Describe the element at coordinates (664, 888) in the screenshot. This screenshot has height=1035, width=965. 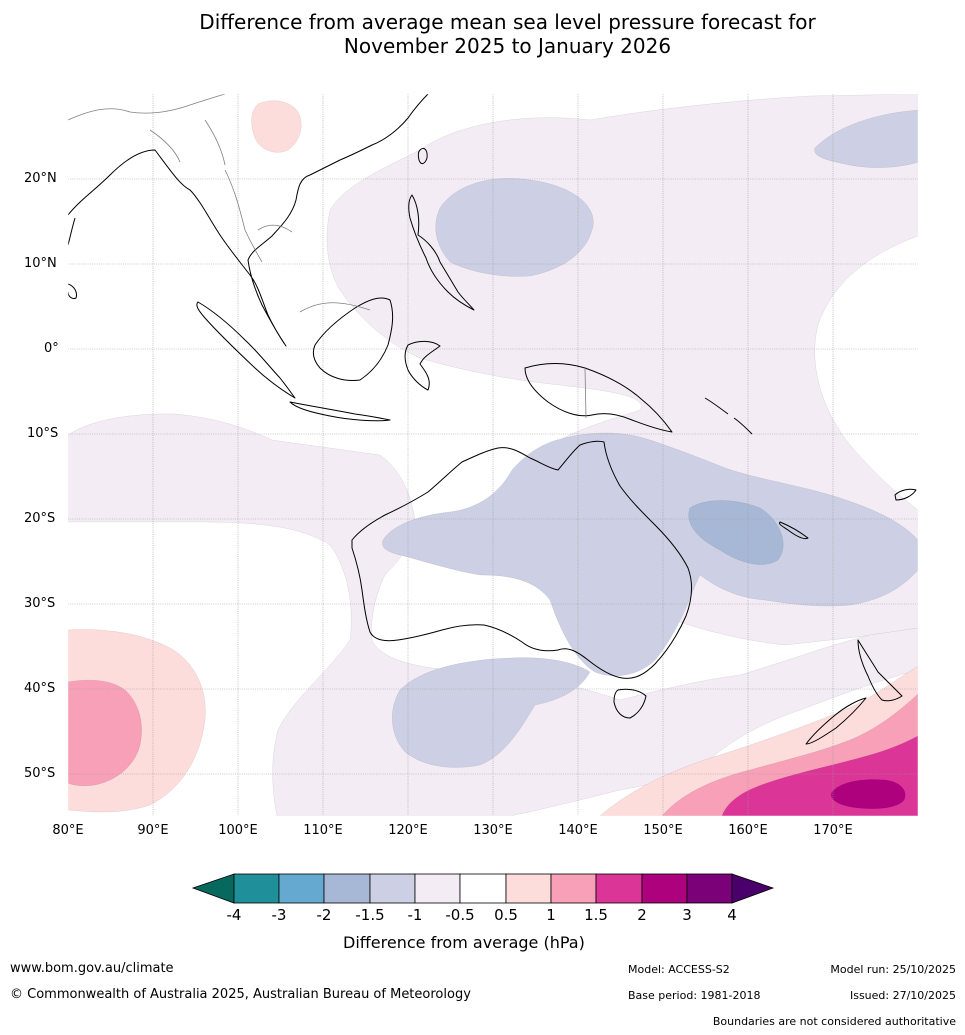
I see `colorbar-bin-plus2-plus3` at that location.